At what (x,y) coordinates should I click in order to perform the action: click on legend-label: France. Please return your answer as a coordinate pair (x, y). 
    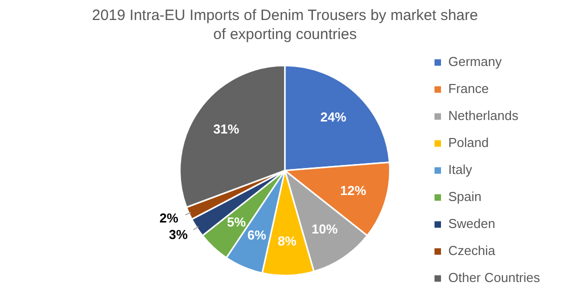
    Looking at the image, I should click on (468, 88).